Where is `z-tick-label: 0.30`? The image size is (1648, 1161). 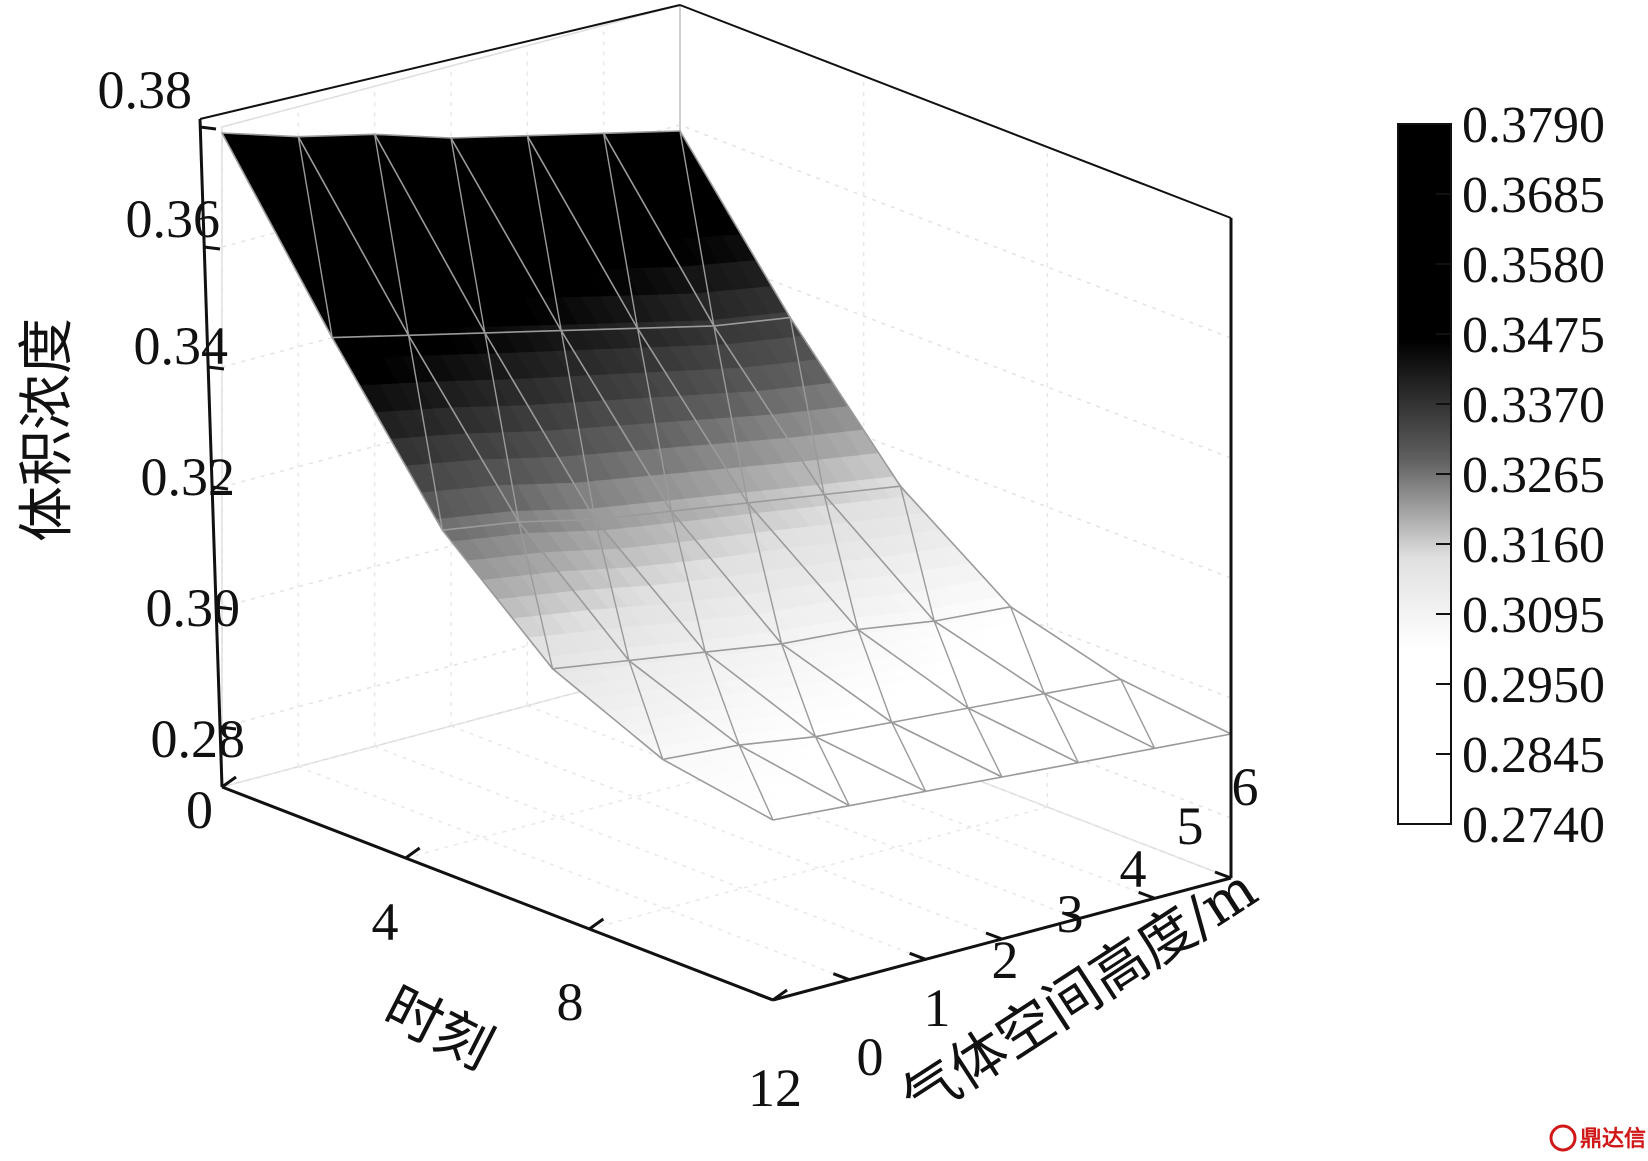 z-tick-label: 0.30 is located at coordinates (193, 608).